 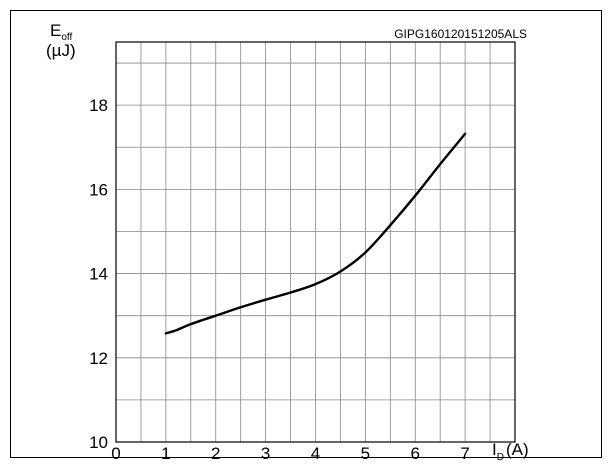 What do you see at coordinates (98, 189) in the screenshot?
I see `y-tick-label: 16` at bounding box center [98, 189].